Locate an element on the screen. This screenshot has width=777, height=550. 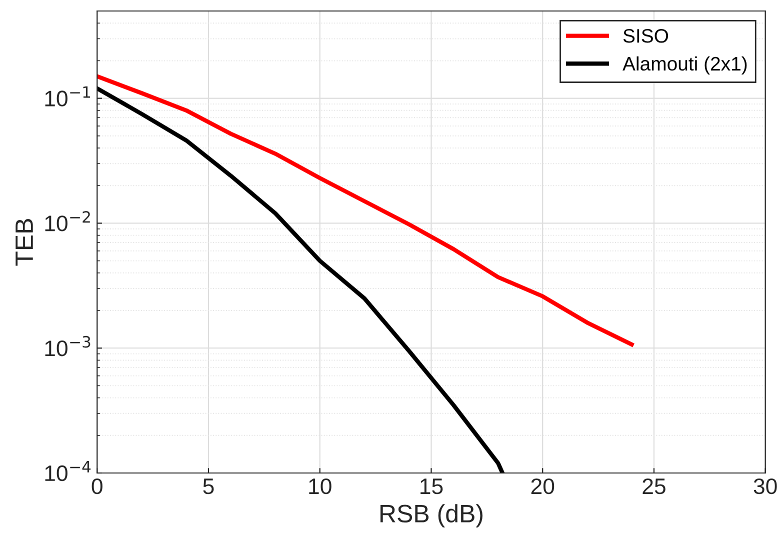
x-tick-label: 5 is located at coordinates (208, 486).